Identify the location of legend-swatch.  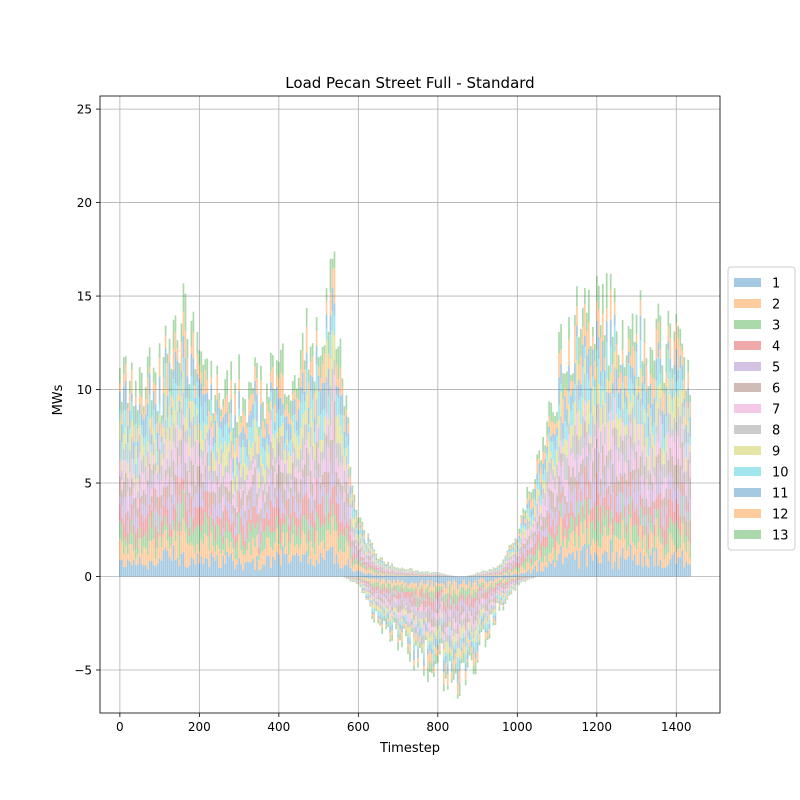
(747, 282).